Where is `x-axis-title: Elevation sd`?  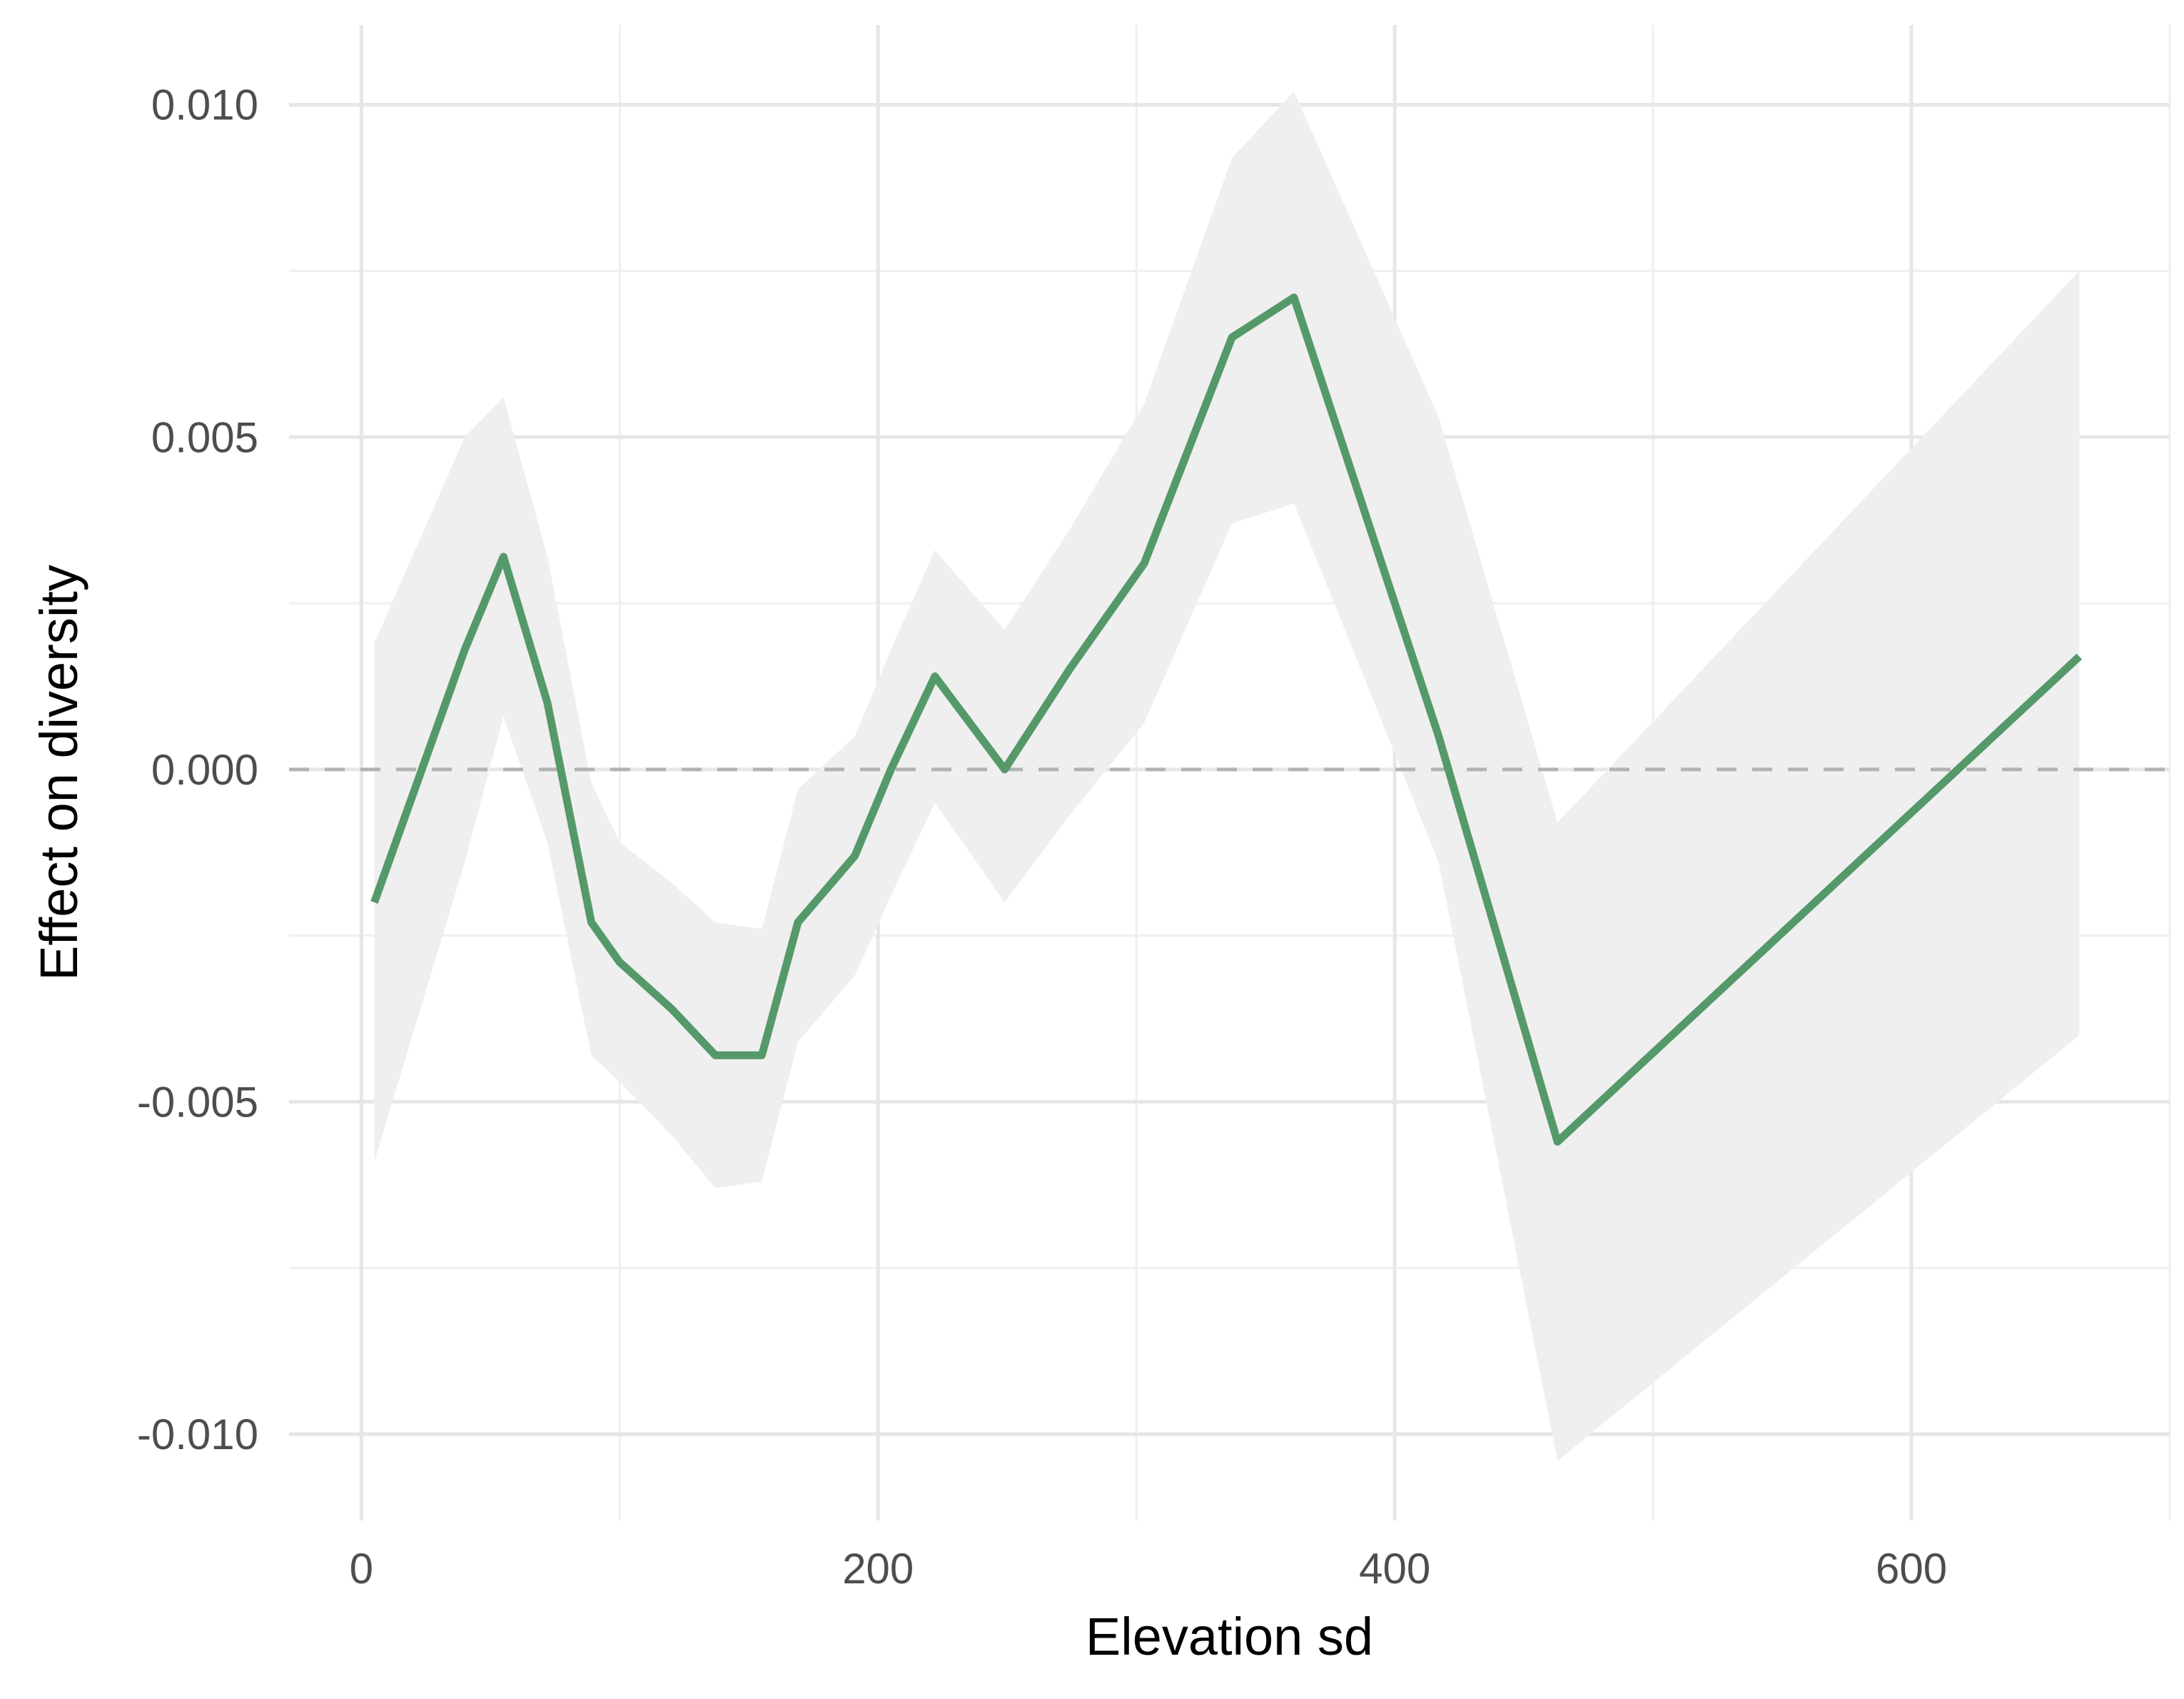
x-axis-title: Elevation sd is located at coordinates (1229, 1637).